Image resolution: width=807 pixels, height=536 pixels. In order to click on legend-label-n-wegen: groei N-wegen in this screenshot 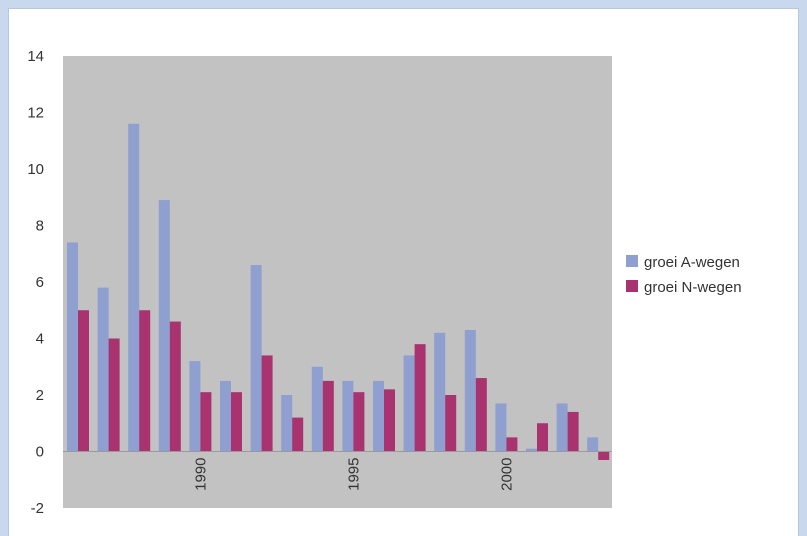, I will do `click(693, 287)`.